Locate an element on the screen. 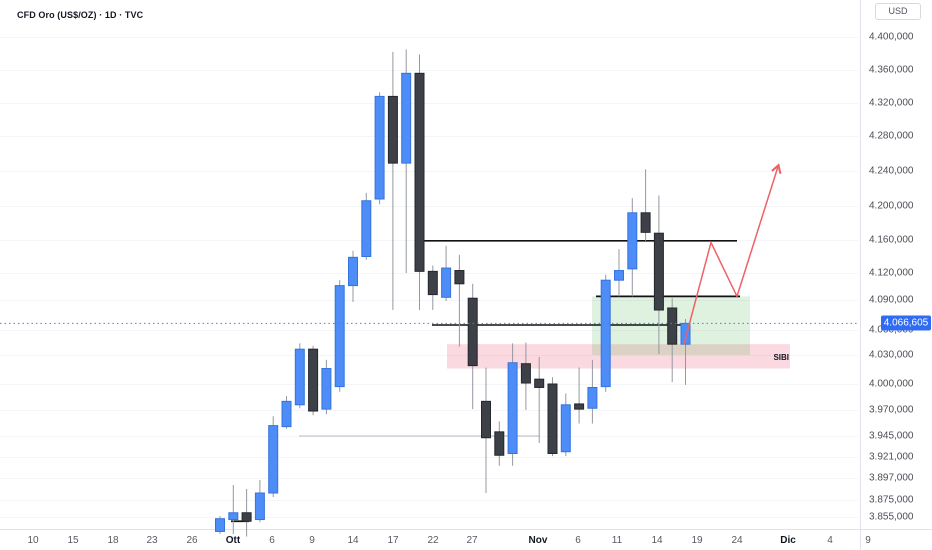  time-tick-label: 4 is located at coordinates (830, 540).